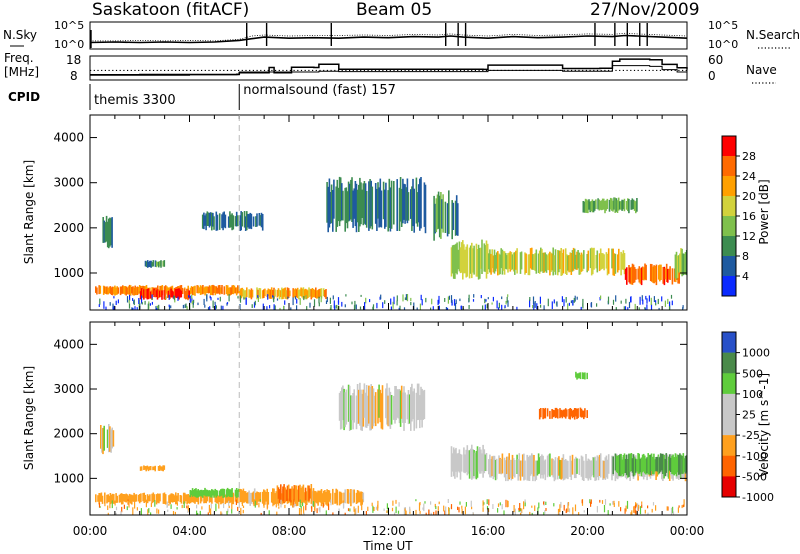  What do you see at coordinates (723, 25) in the screenshot?
I see `nsearch-tick-top: 10^5` at bounding box center [723, 25].